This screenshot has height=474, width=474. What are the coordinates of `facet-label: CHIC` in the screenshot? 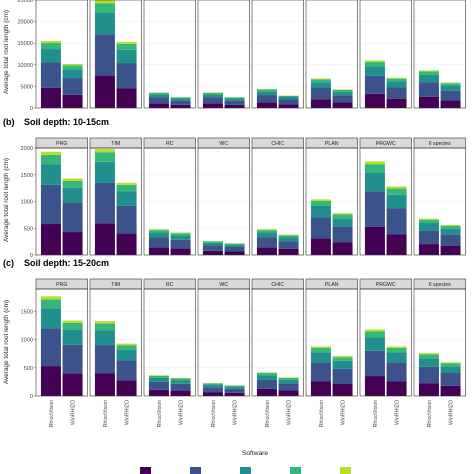 It's located at (277, 144).